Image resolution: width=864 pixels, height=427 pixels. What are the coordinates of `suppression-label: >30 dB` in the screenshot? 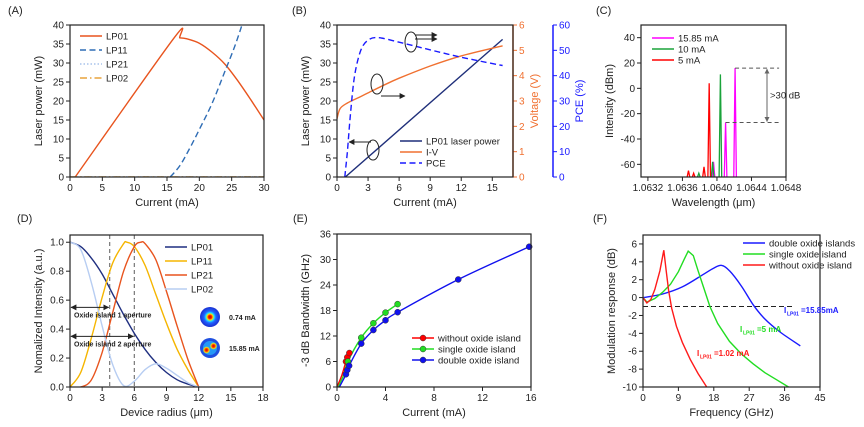 It's located at (785, 95).